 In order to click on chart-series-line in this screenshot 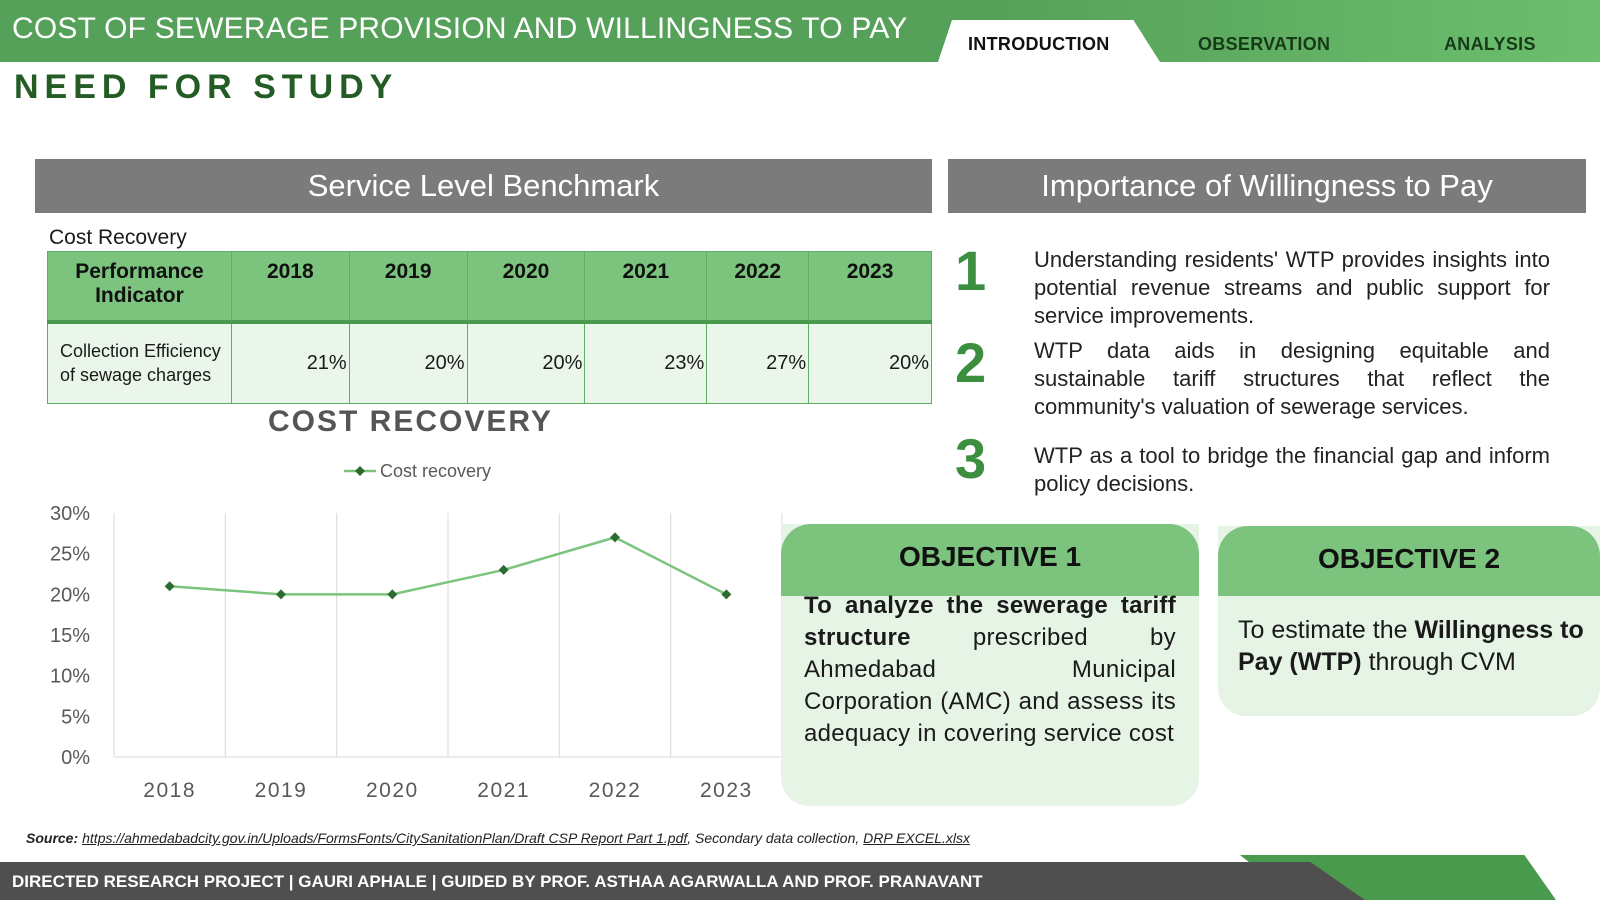, I will do `click(448, 566)`.